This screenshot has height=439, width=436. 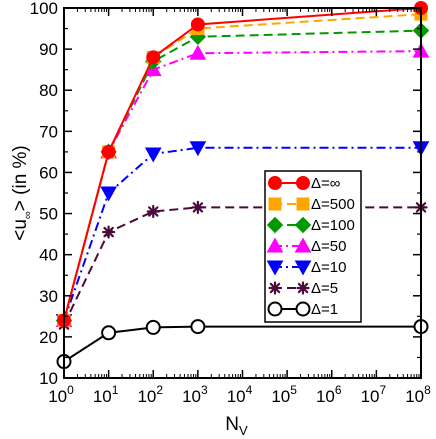 I want to click on y-tick-label: 80, so click(x=48, y=90).